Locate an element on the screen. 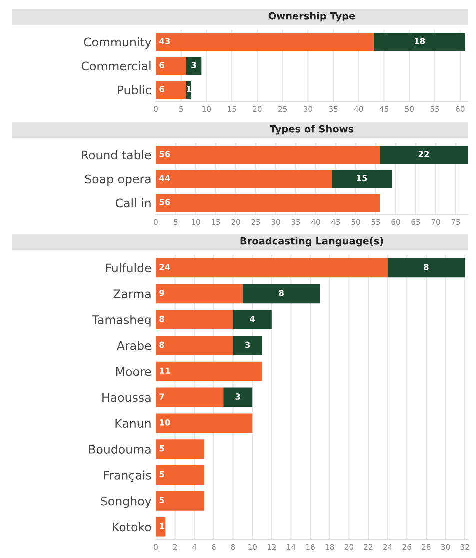 Image resolution: width=476 pixels, height=558 pixels. y-tick-label: Arabe is located at coordinates (134, 345).